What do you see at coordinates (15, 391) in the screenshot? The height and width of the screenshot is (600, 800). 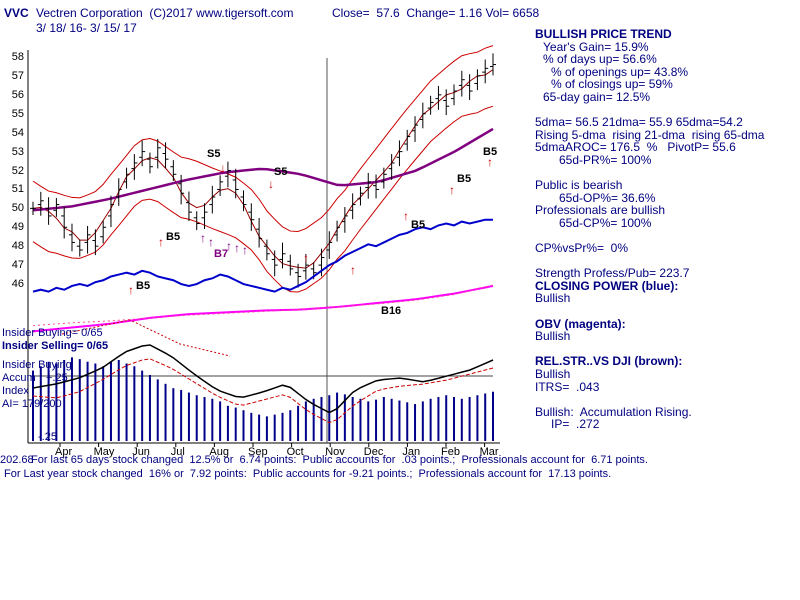 I see `accum-pane-title-3: Index` at bounding box center [15, 391].